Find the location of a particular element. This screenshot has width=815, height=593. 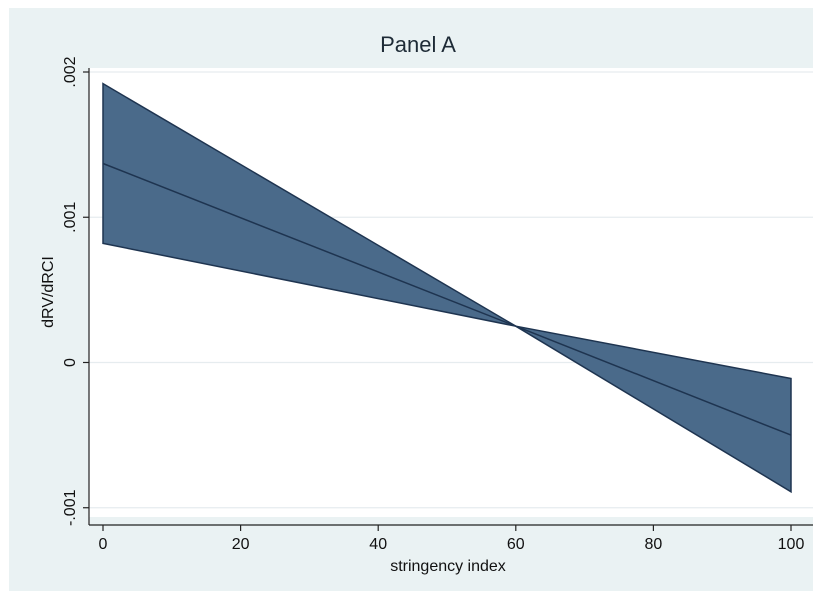

x-axis-label: stringency index is located at coordinates (448, 566).